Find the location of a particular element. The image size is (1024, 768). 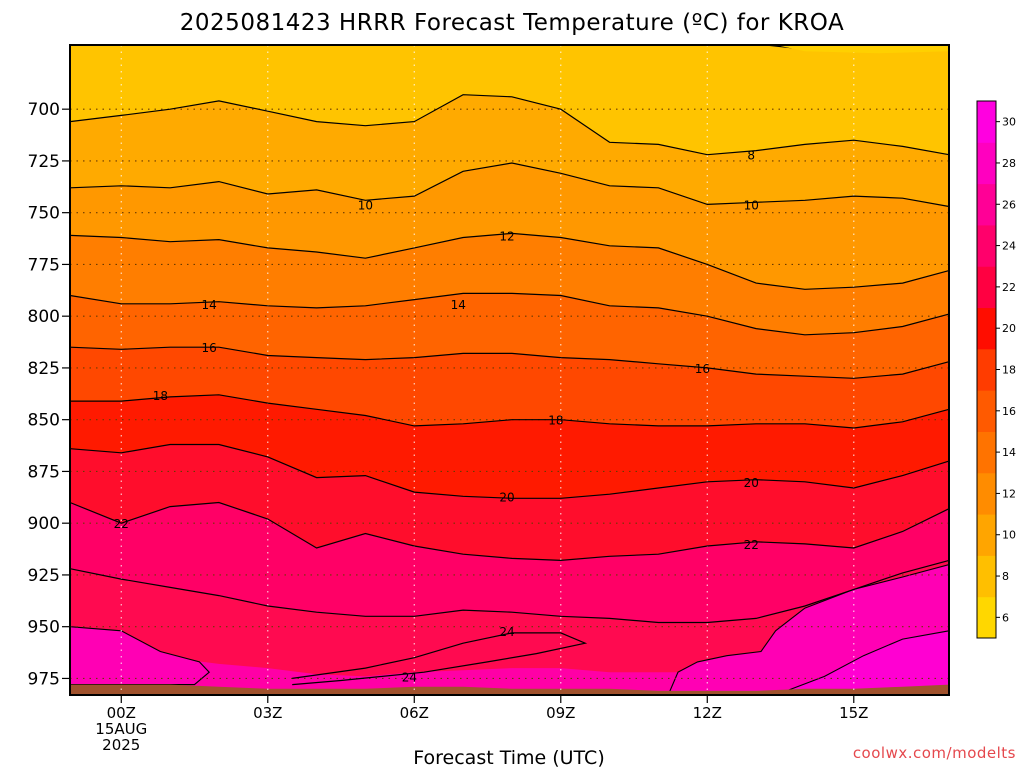

isotherm-label-12: 12 is located at coordinates (506, 236).